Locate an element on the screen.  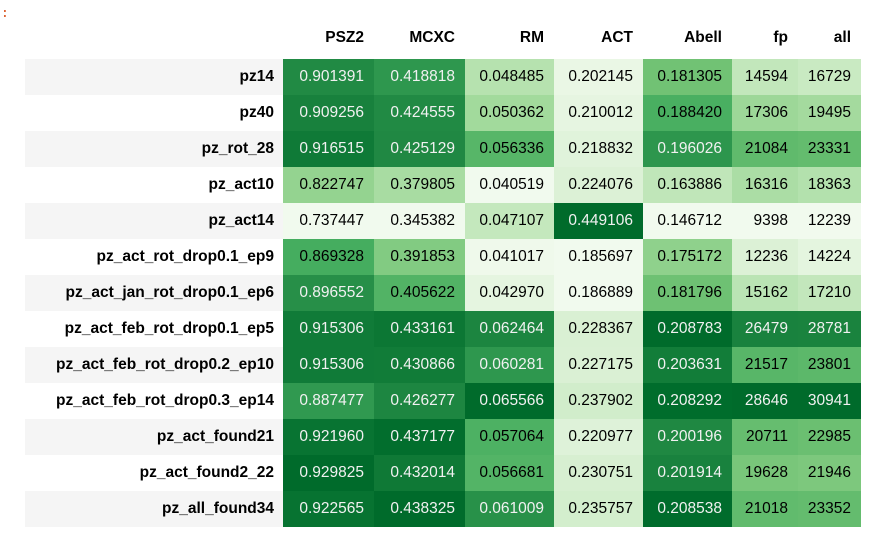
table-cell: 0.896552 is located at coordinates (328, 293).